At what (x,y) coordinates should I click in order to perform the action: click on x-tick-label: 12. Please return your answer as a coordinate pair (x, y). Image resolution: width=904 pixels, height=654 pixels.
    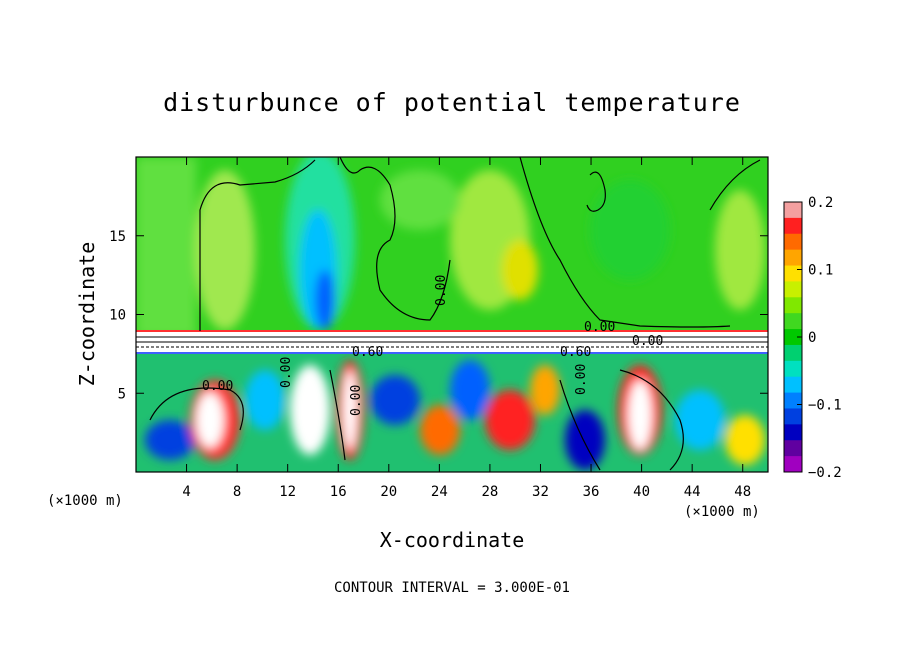
    Looking at the image, I should click on (287, 492).